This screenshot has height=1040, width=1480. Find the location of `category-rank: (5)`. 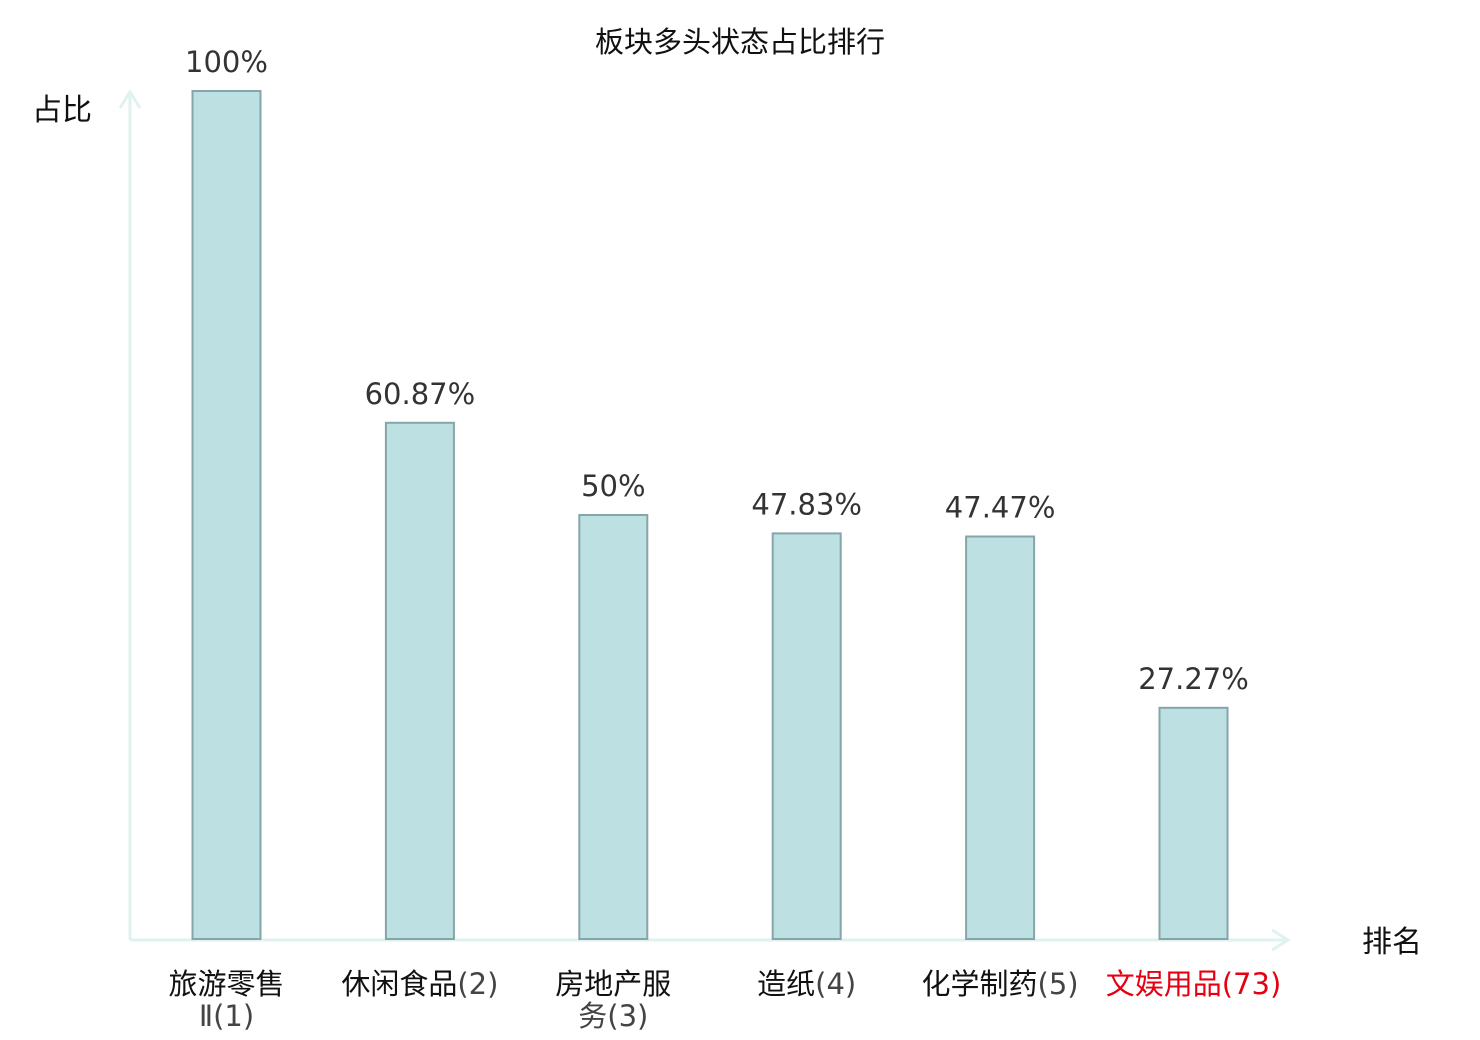

category-rank: (5) is located at coordinates (1058, 984).